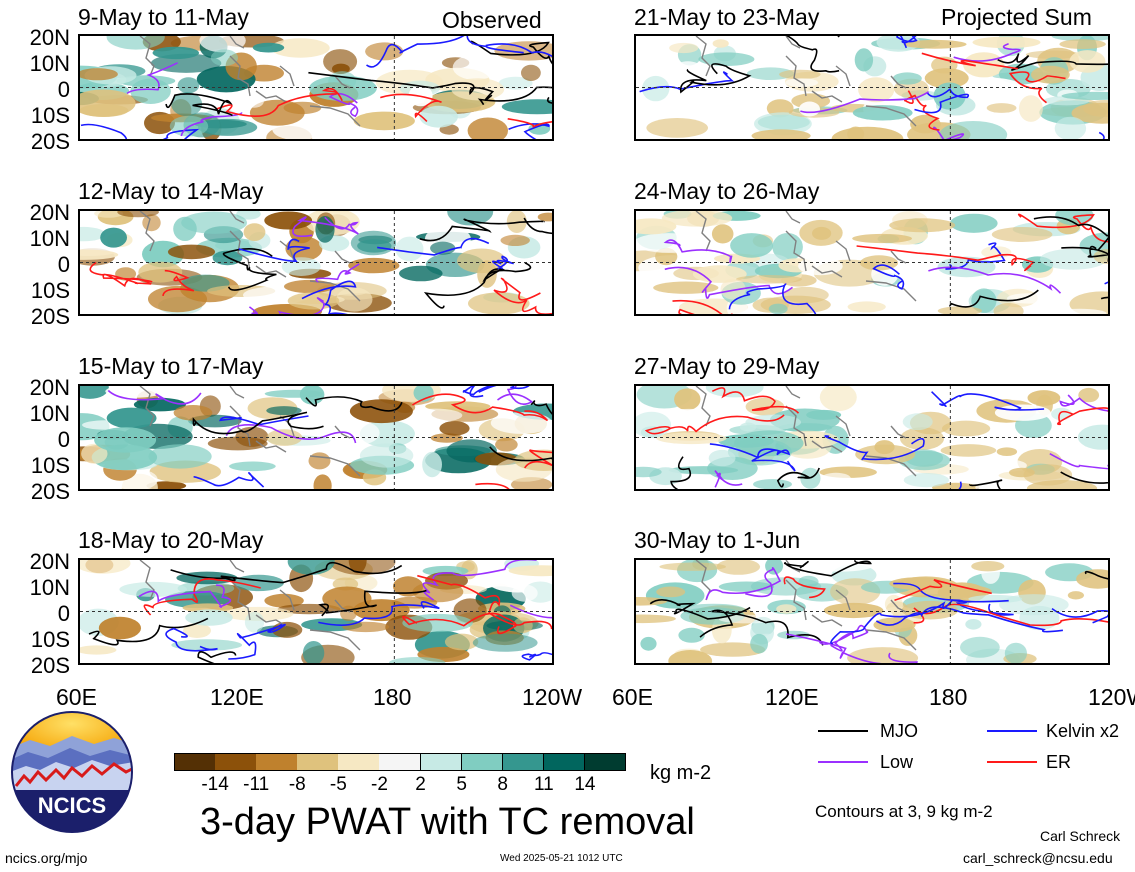 Image resolution: width=1135 pixels, height=872 pixels. What do you see at coordinates (1038, 858) in the screenshot?
I see `footer-email: carl_schreck@ncsu.edu` at bounding box center [1038, 858].